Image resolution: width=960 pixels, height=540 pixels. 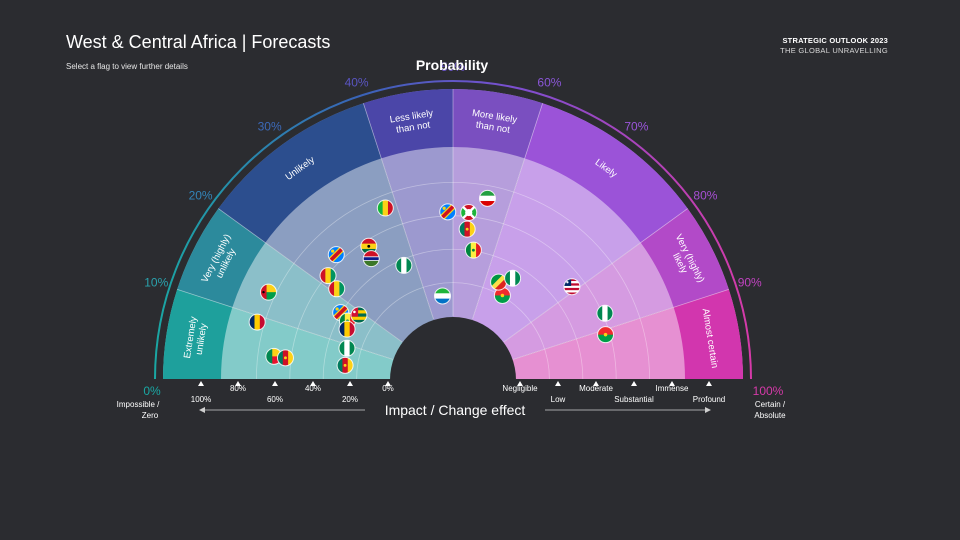 I want to click on left-end-value: 0%, so click(x=152, y=391).